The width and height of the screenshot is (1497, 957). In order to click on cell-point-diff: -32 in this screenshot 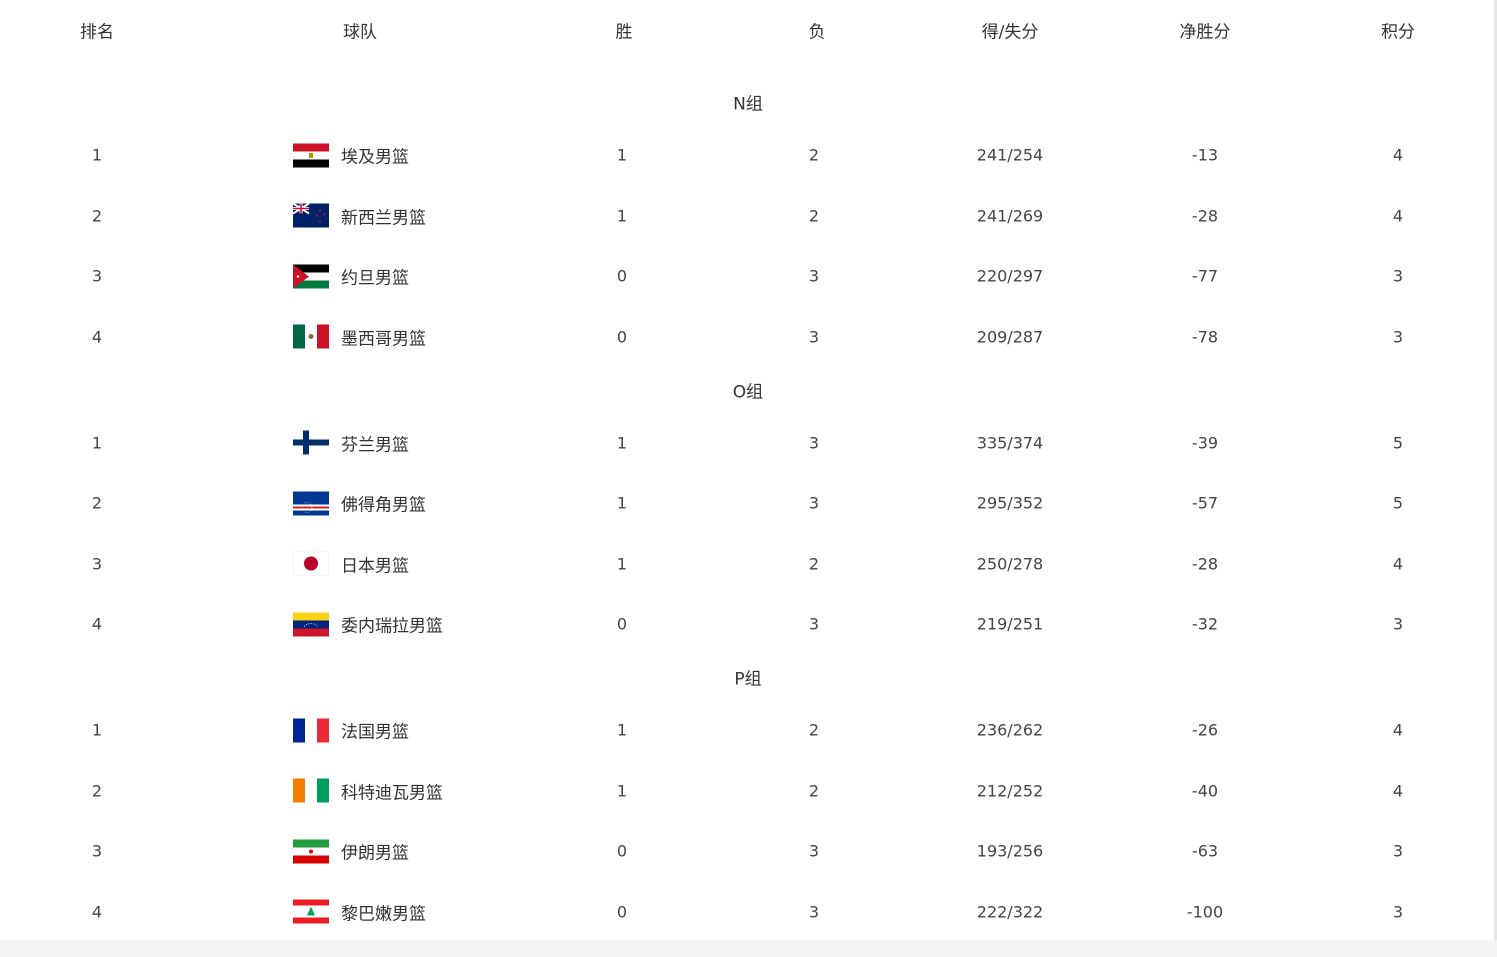, I will do `click(1205, 624)`.